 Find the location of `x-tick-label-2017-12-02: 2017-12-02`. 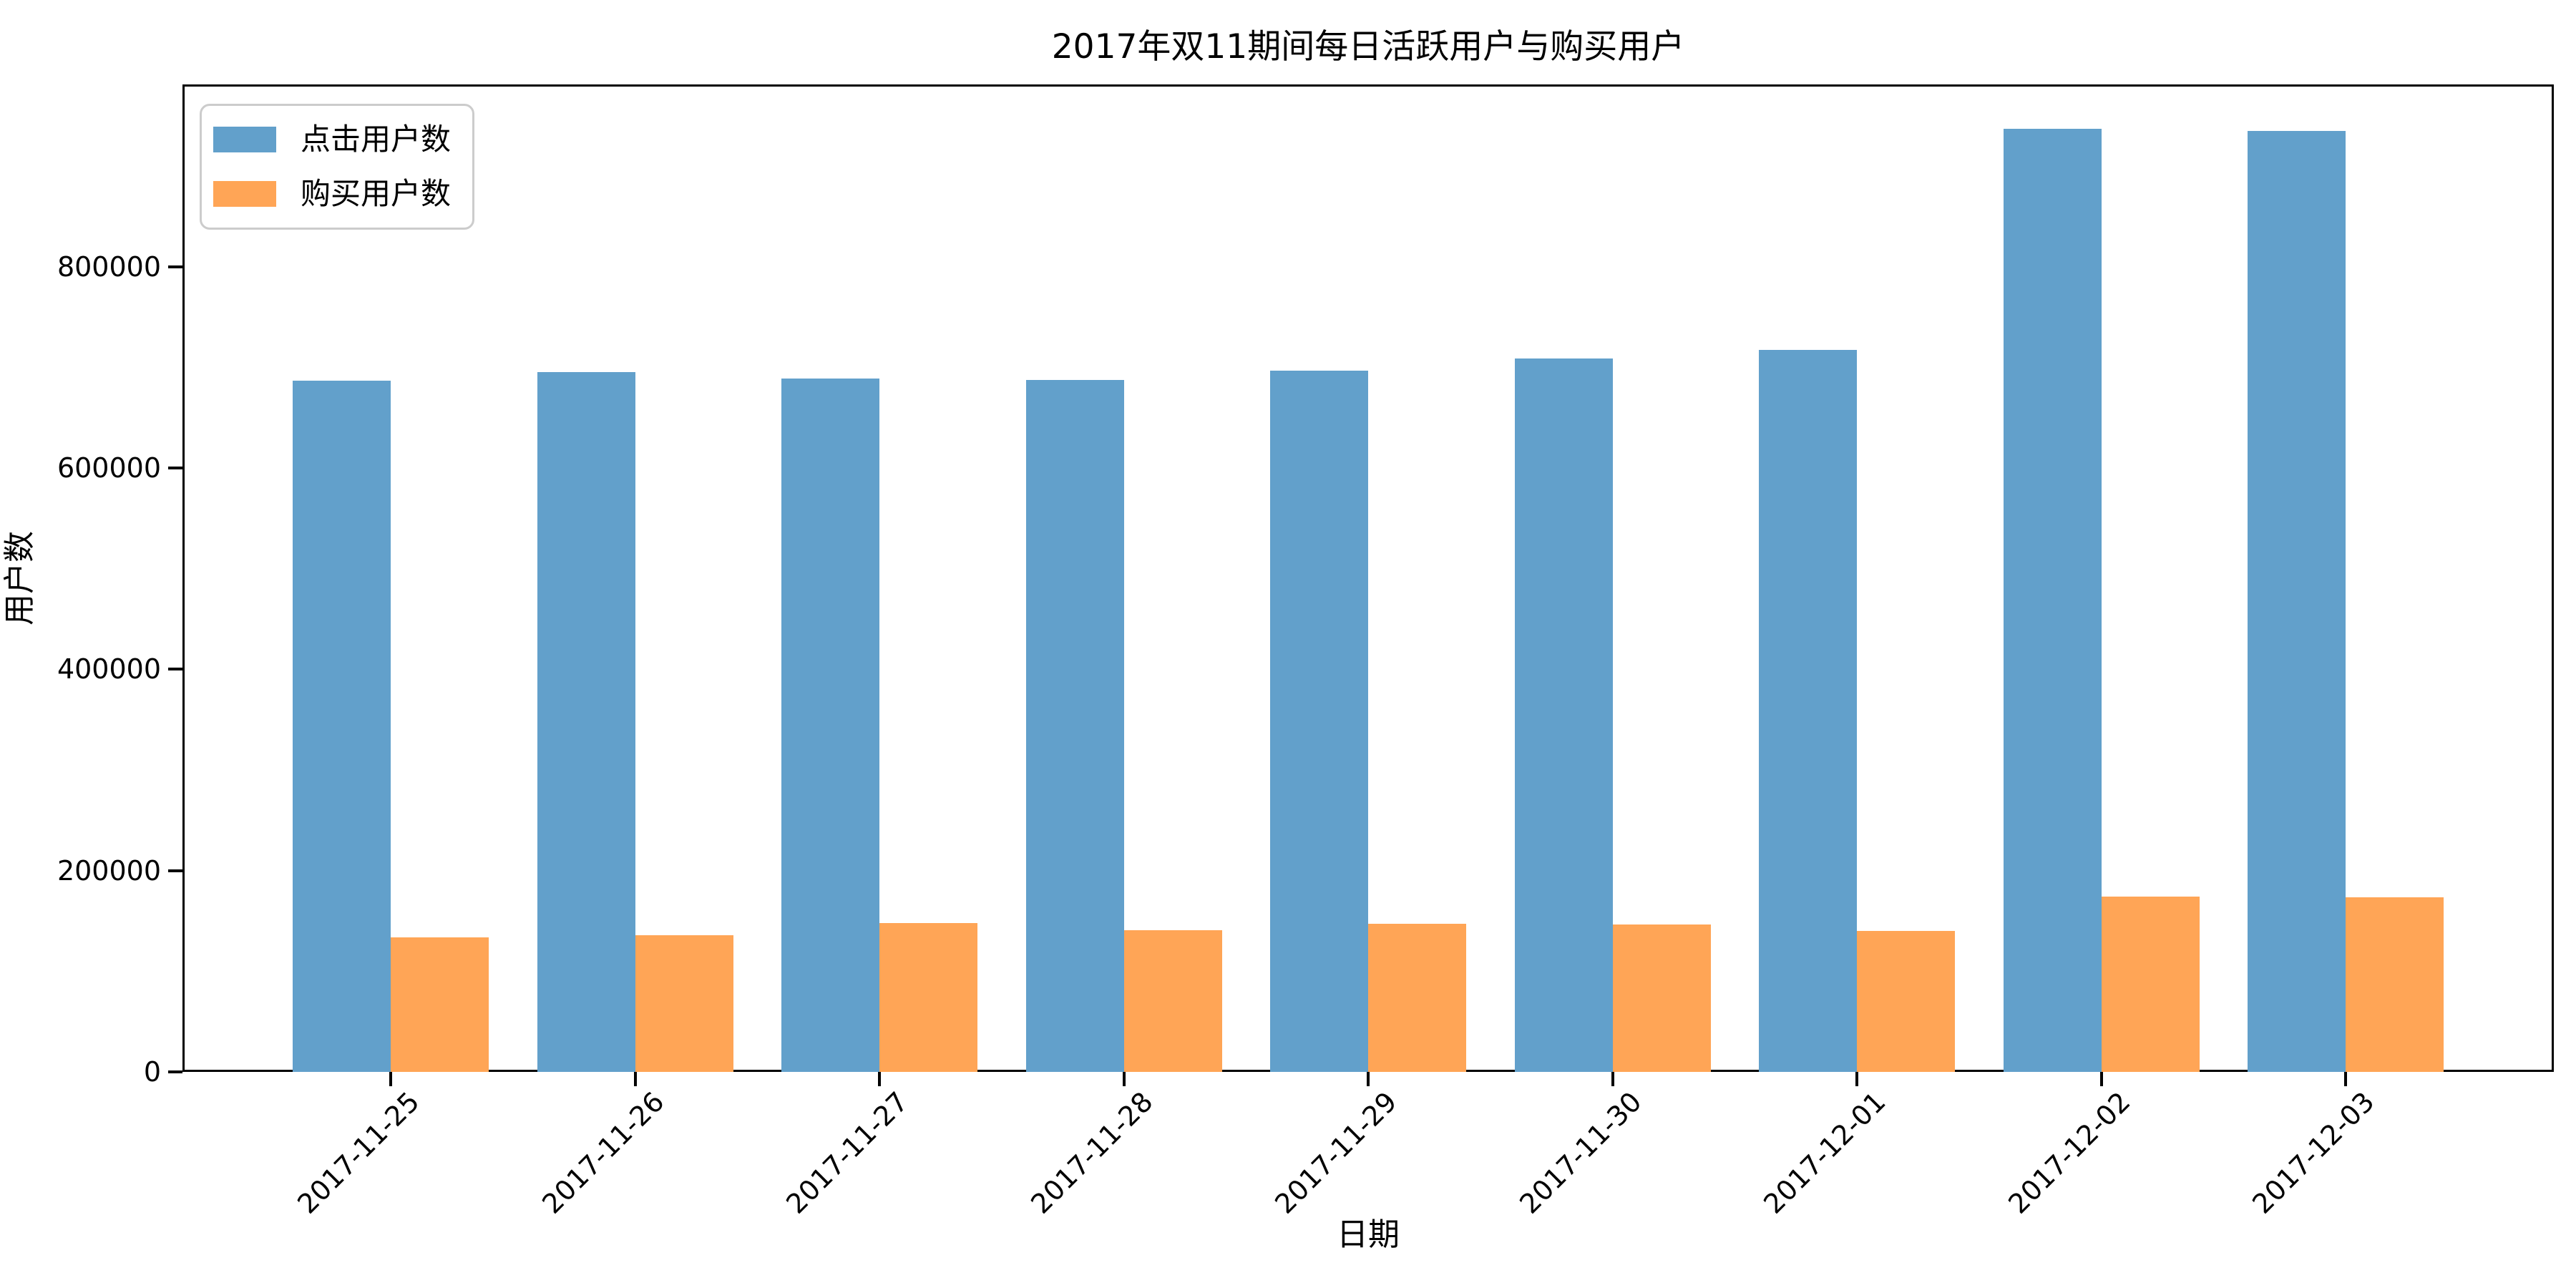

x-tick-label-2017-12-02: 2017-12-02 is located at coordinates (2069, 1152).